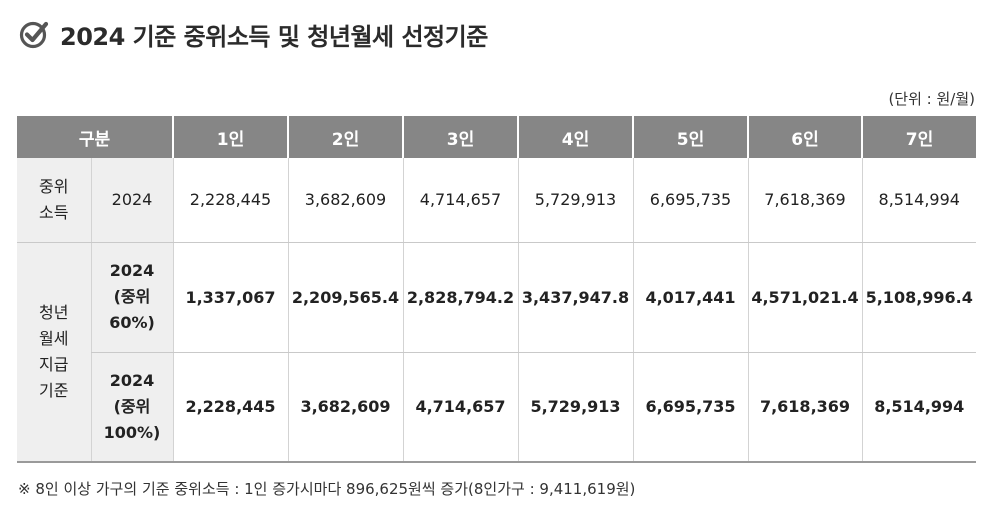 The height and width of the screenshot is (528, 989). I want to click on header-col: 2인, so click(345, 137).